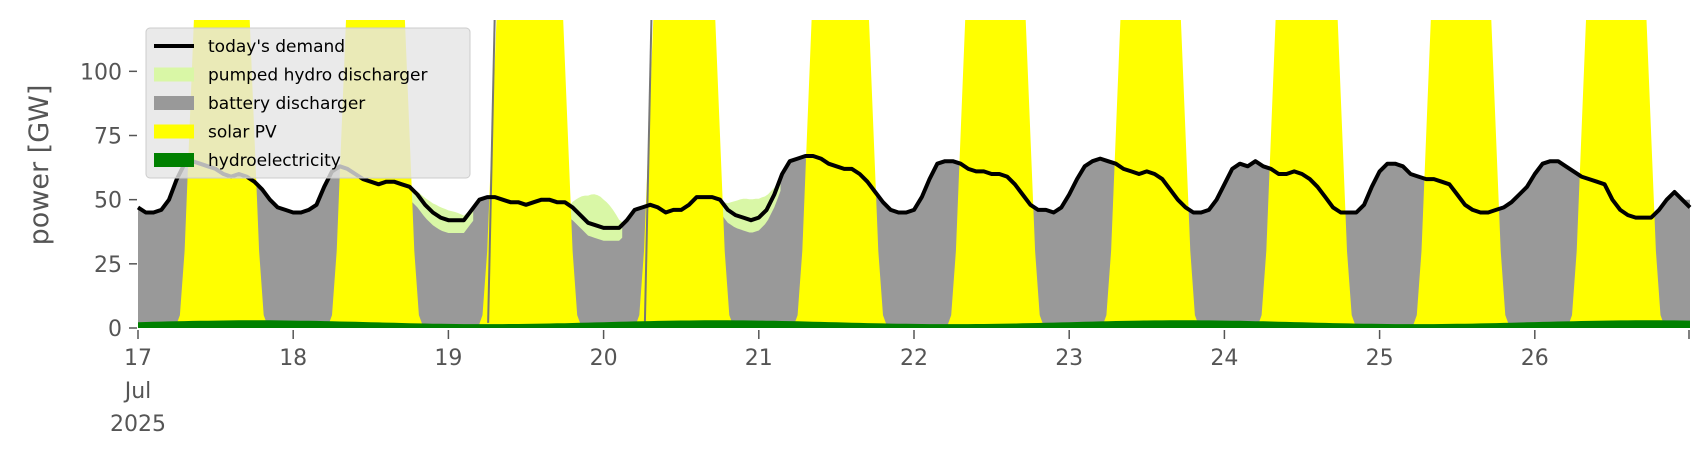 The width and height of the screenshot is (1706, 460). Describe the element at coordinates (293, 358) in the screenshot. I see `x-tick-label-18: 18` at that location.